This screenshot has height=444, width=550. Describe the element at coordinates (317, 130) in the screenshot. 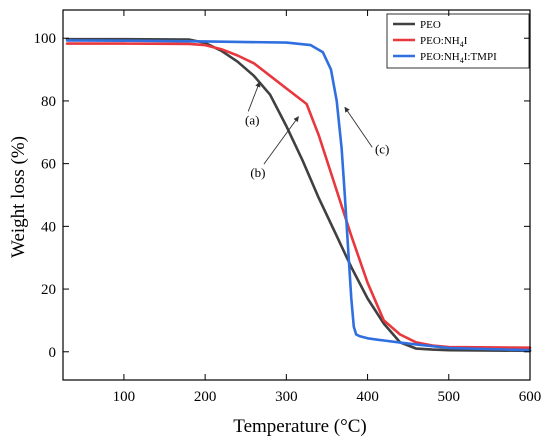

I see `annotations: (a) (b) (c)` at that location.